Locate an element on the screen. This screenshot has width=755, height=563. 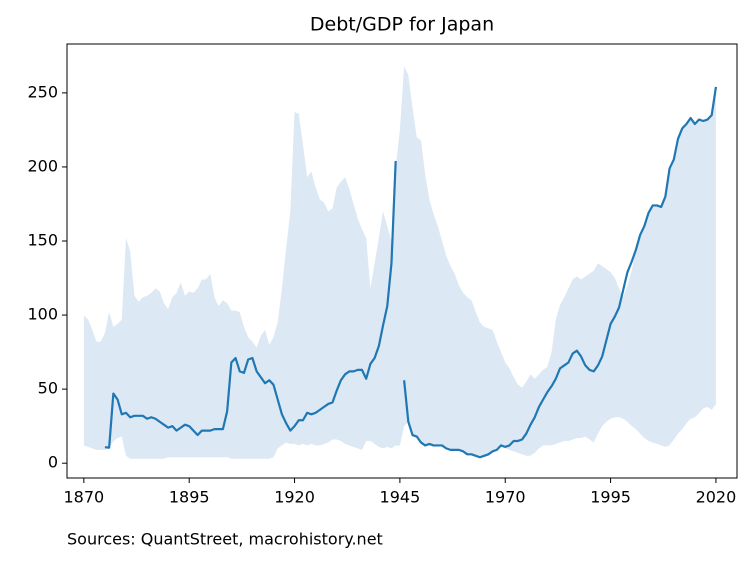
y-tick-label: 150 is located at coordinates (42, 240).